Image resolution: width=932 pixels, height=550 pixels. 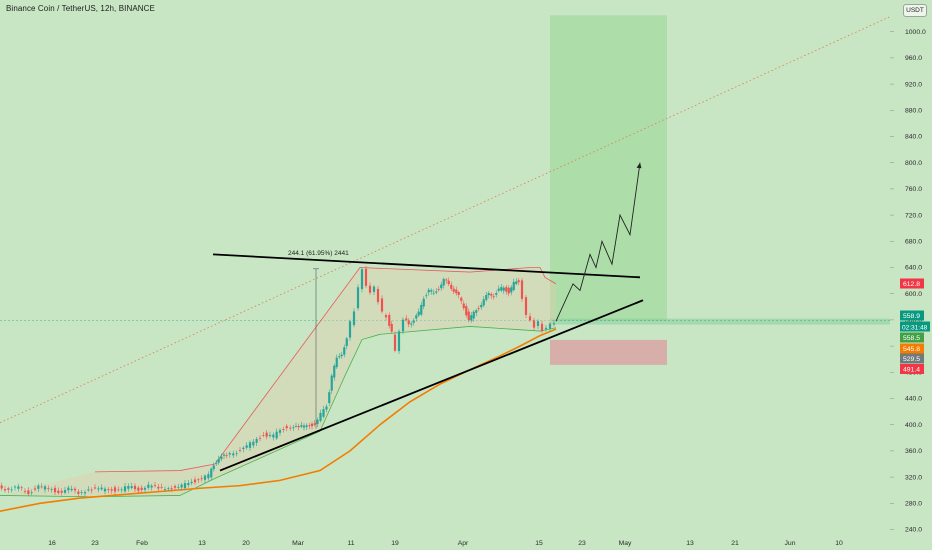 I want to click on x-tick-label: Apr, so click(x=463, y=543).